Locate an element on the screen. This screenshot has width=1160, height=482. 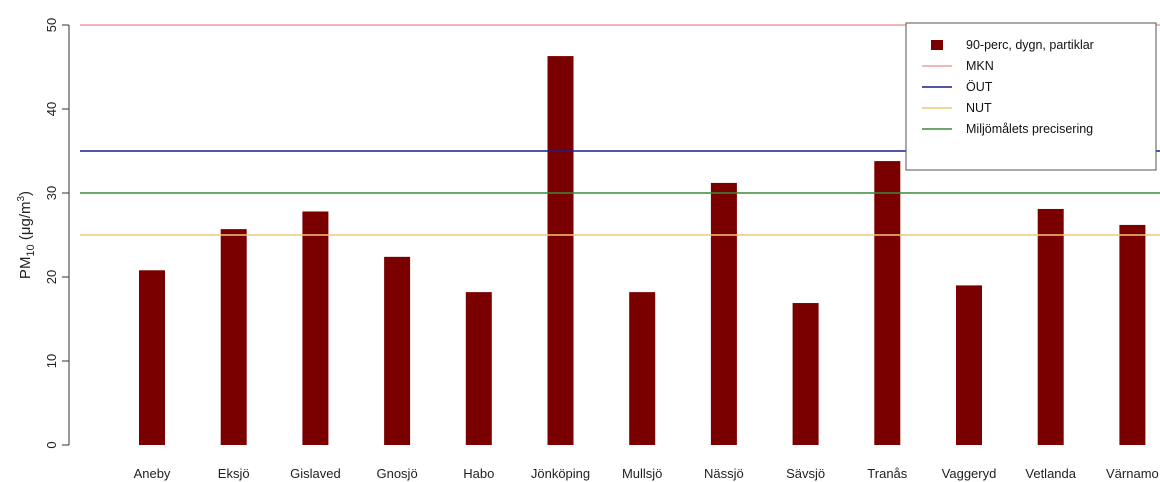
x-tick-label: Jönköping is located at coordinates (560, 473).